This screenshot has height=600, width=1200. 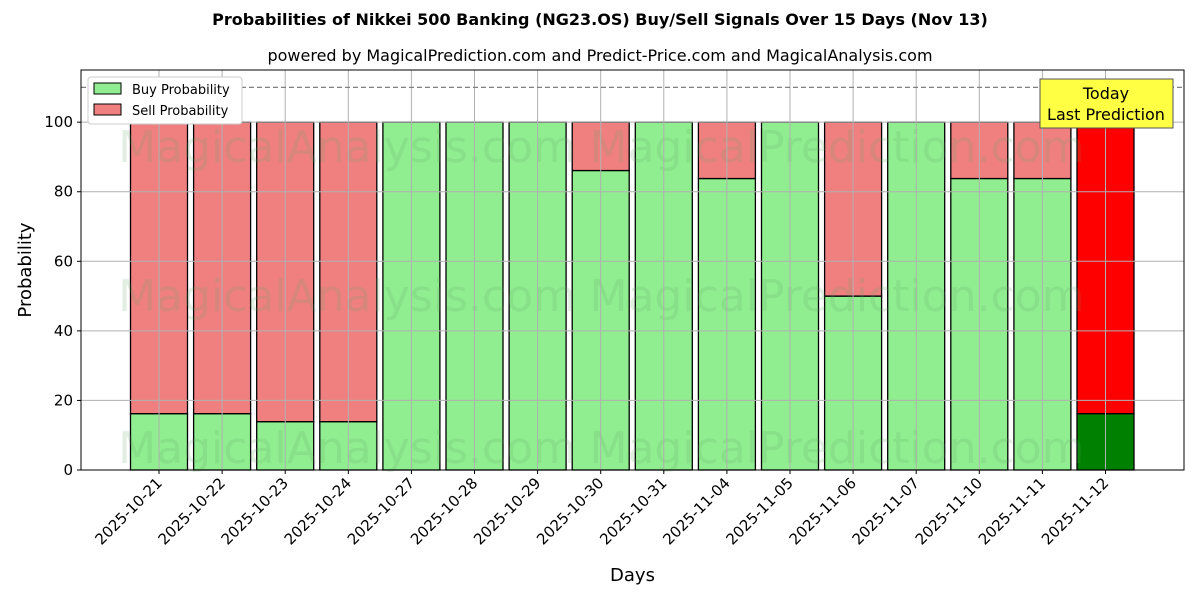 What do you see at coordinates (63, 192) in the screenshot?
I see `y-tick-label: 80` at bounding box center [63, 192].